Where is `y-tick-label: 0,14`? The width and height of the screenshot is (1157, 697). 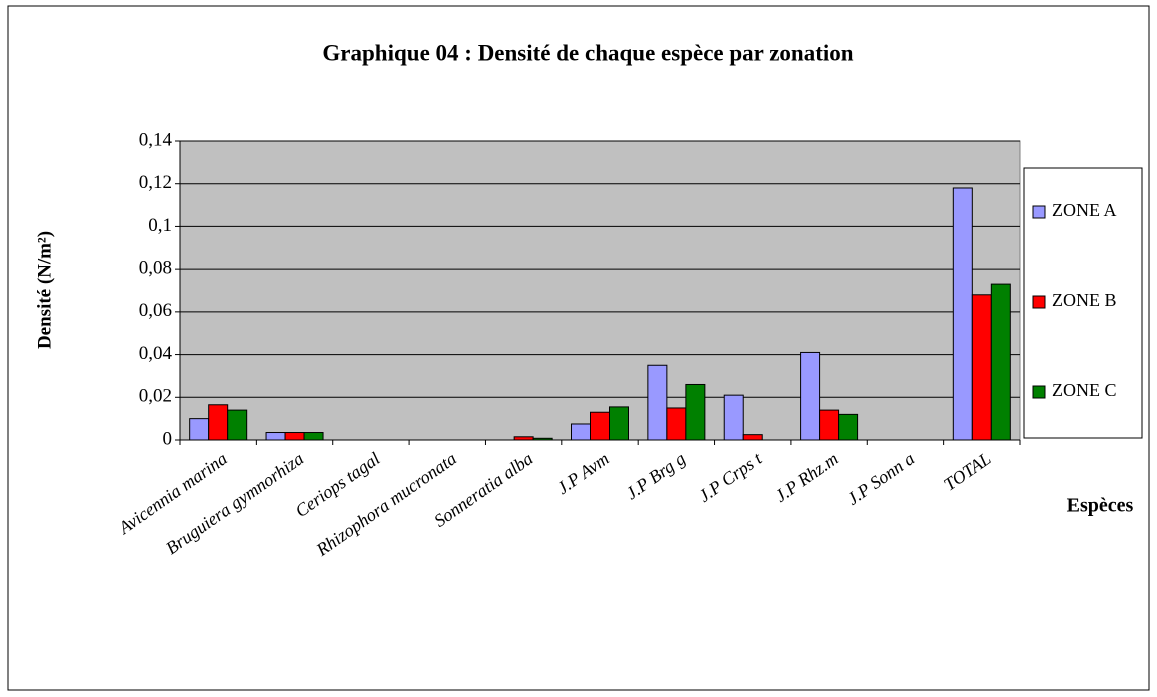
y-tick-label: 0,14 is located at coordinates (156, 139).